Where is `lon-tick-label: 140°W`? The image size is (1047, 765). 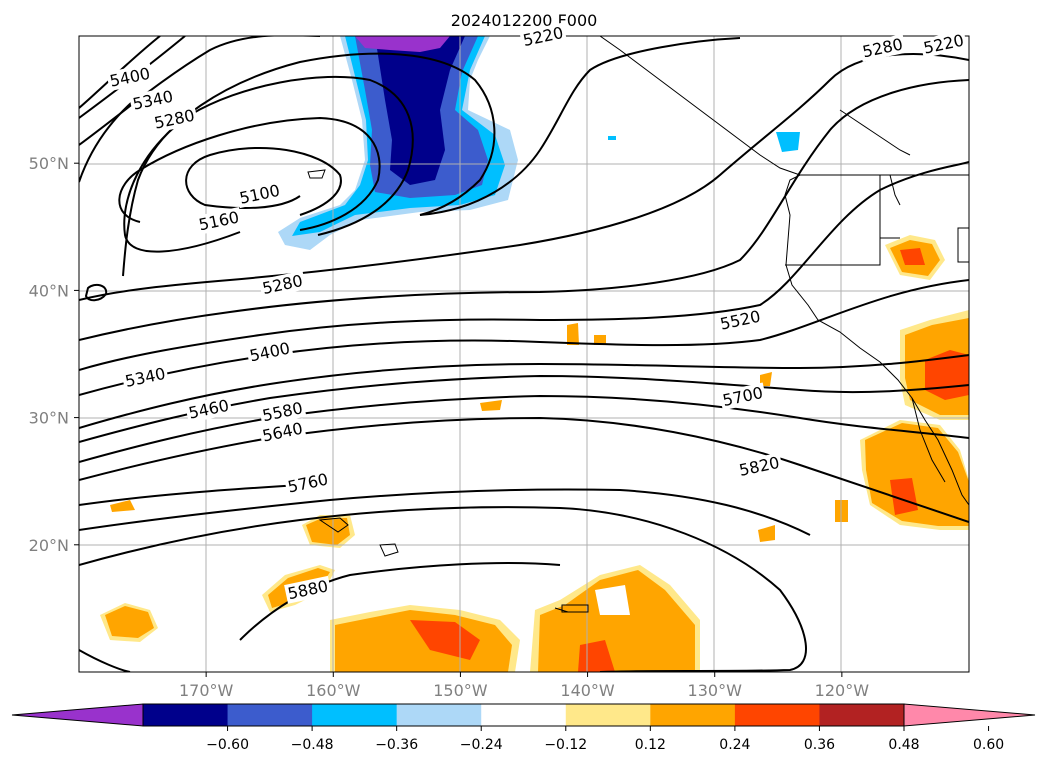 lon-tick-label: 140°W is located at coordinates (587, 690).